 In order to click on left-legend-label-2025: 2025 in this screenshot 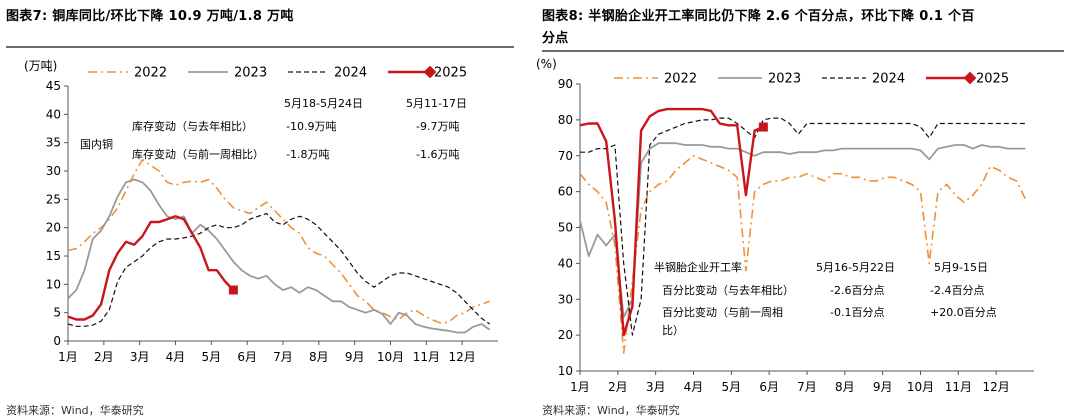, I will do `click(450, 73)`.